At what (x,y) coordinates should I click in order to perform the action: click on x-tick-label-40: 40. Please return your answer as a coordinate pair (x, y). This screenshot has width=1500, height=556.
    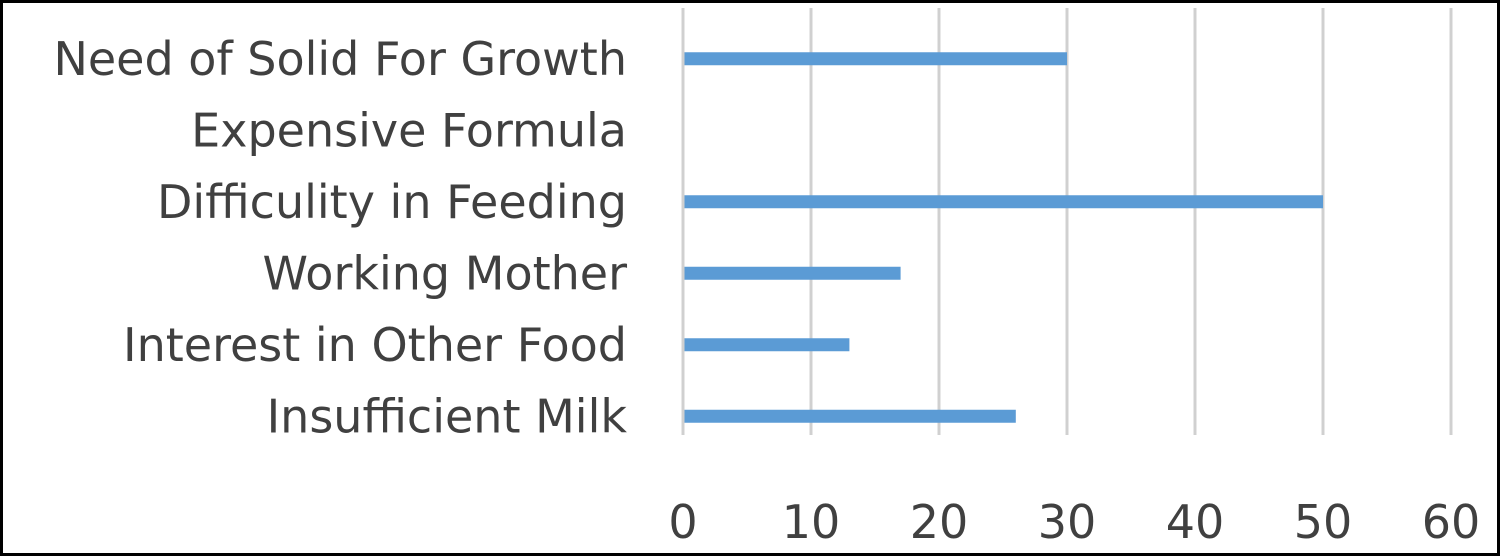
    Looking at the image, I should click on (1195, 522).